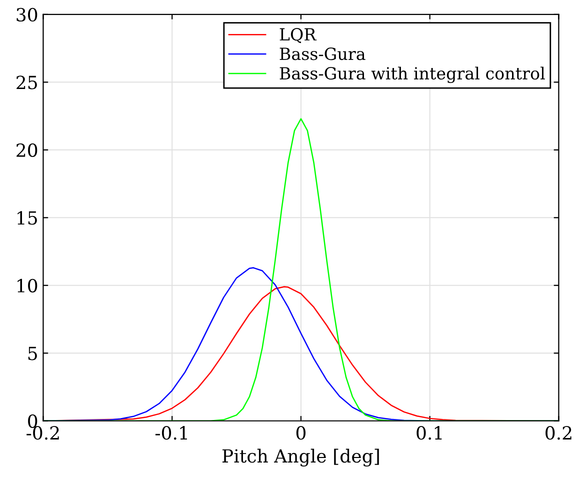 This screenshot has width=576, height=481. I want to click on y-tick-label: 20, so click(27, 150).